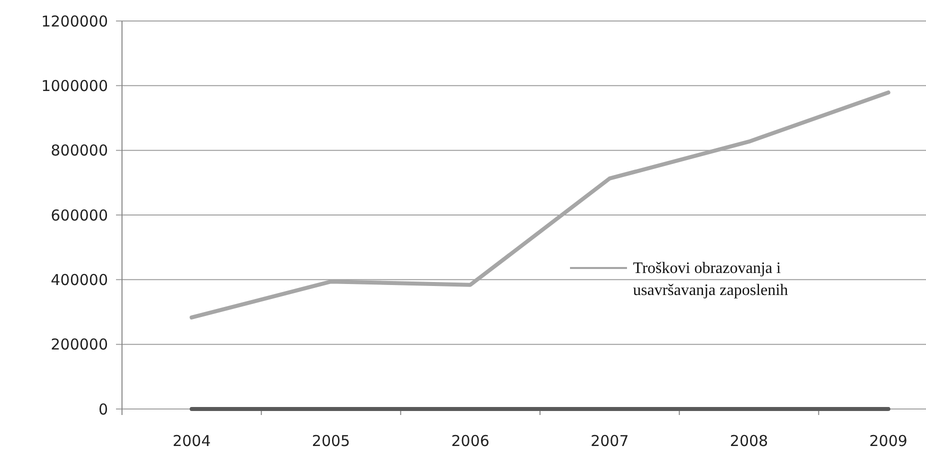 This screenshot has width=926, height=454. Describe the element at coordinates (79, 345) in the screenshot. I see `y-tick-label: 200000` at that location.